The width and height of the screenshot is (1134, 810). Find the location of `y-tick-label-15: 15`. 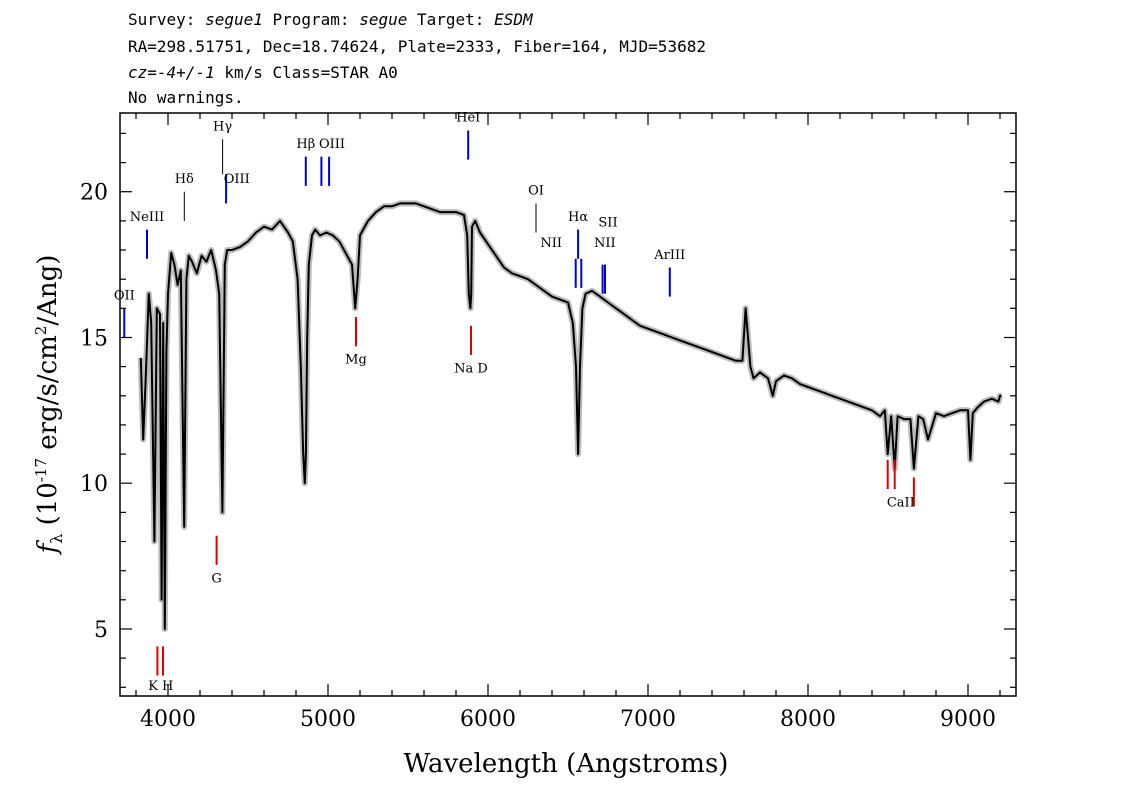

y-tick-label-15: 15 is located at coordinates (94, 339).